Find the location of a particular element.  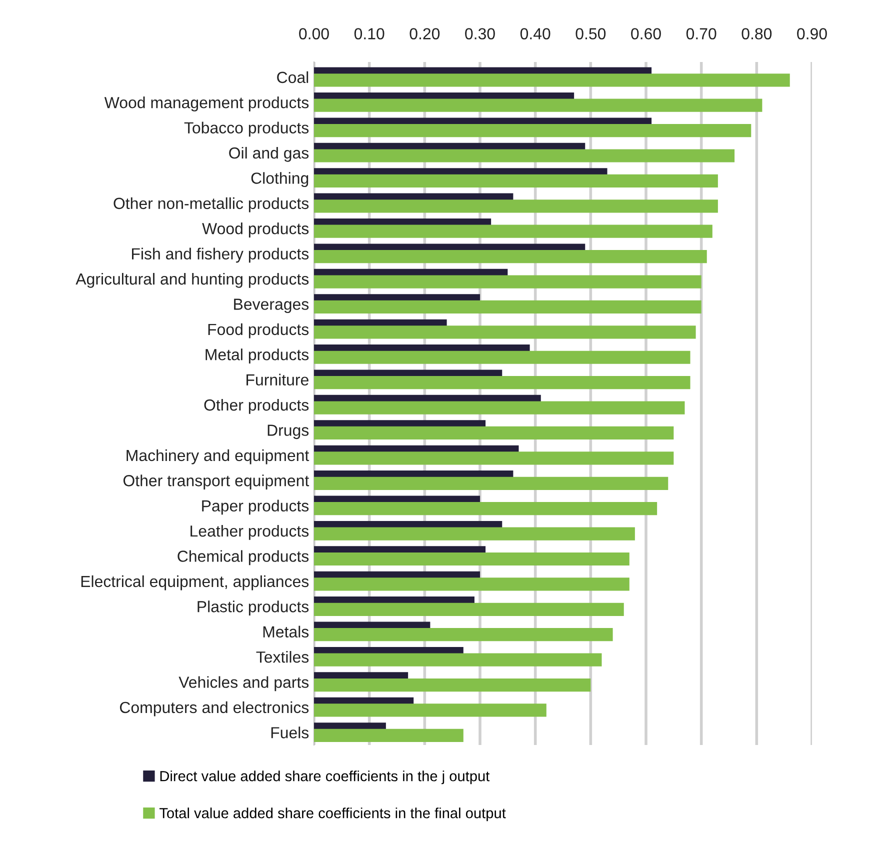

y-tick-label: Wood products is located at coordinates (255, 230).